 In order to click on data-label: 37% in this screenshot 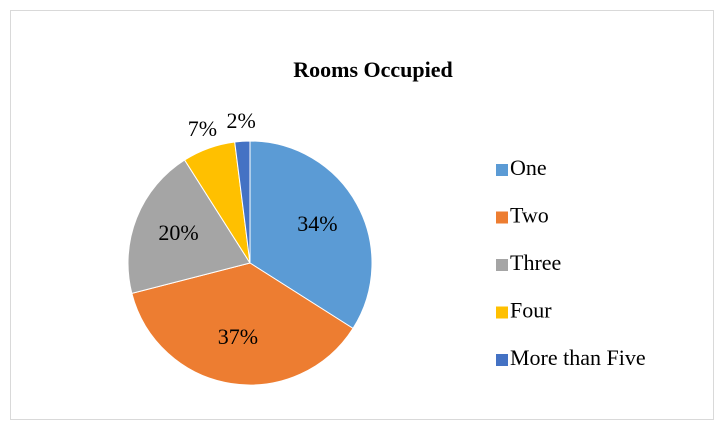, I will do `click(238, 336)`.